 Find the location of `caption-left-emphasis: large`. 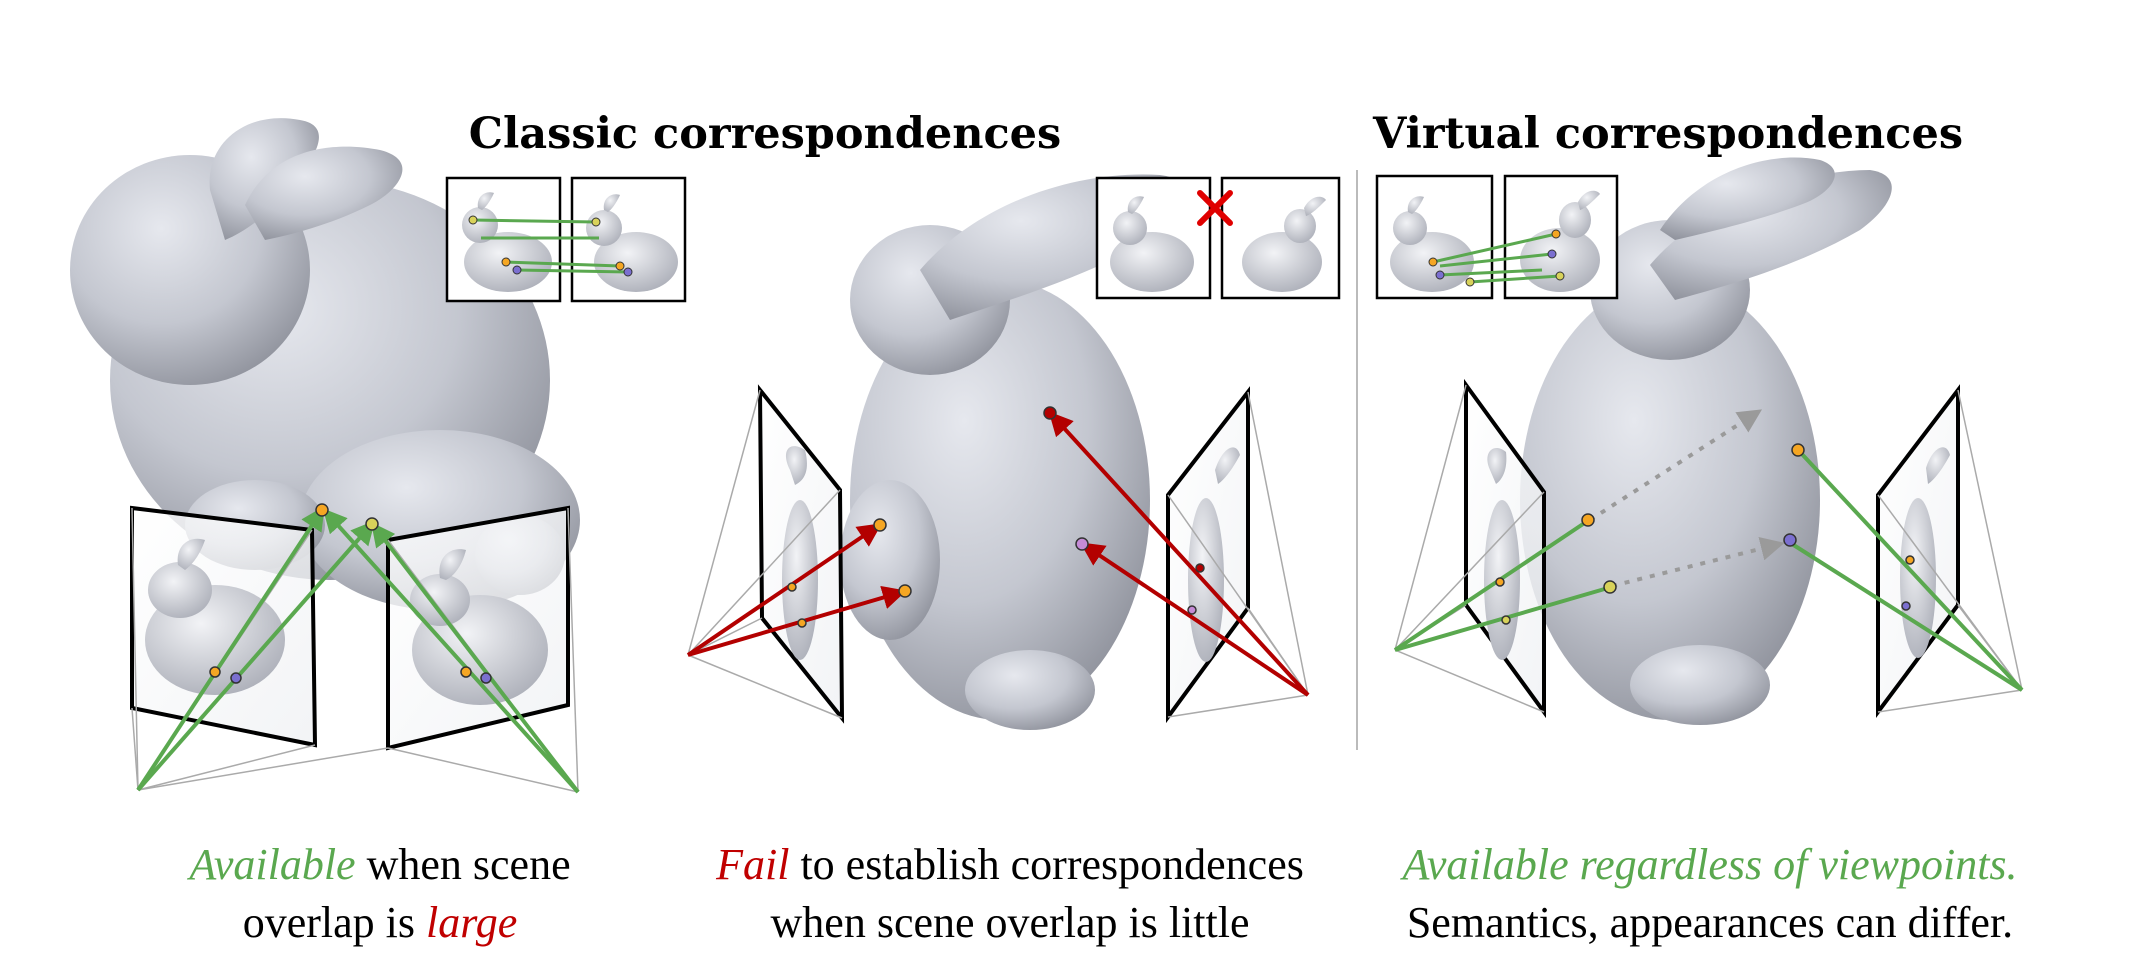

caption-left-emphasis: large is located at coordinates (472, 922).